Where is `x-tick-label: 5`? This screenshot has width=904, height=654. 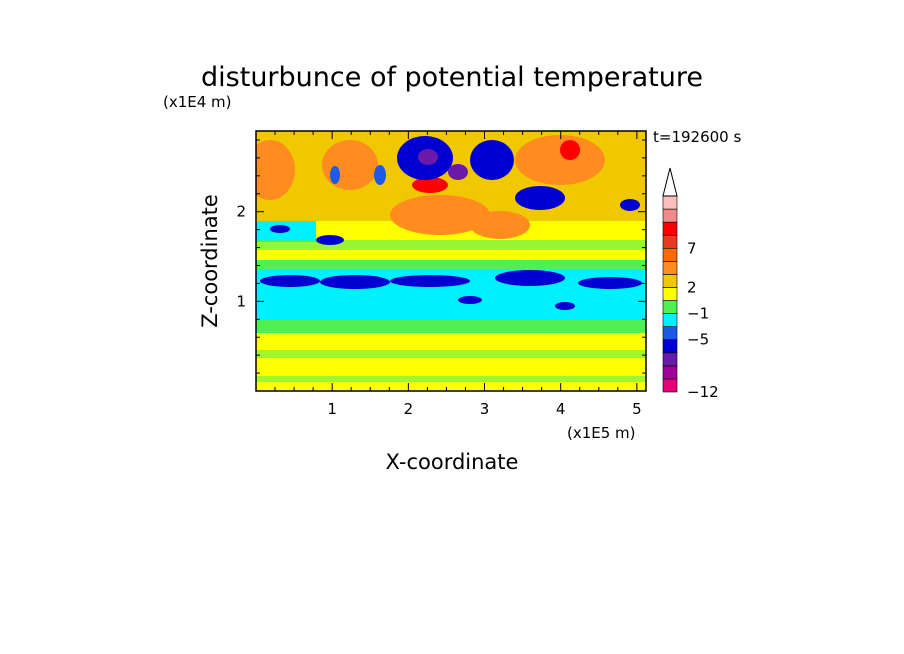
x-tick-label: 5 is located at coordinates (637, 409).